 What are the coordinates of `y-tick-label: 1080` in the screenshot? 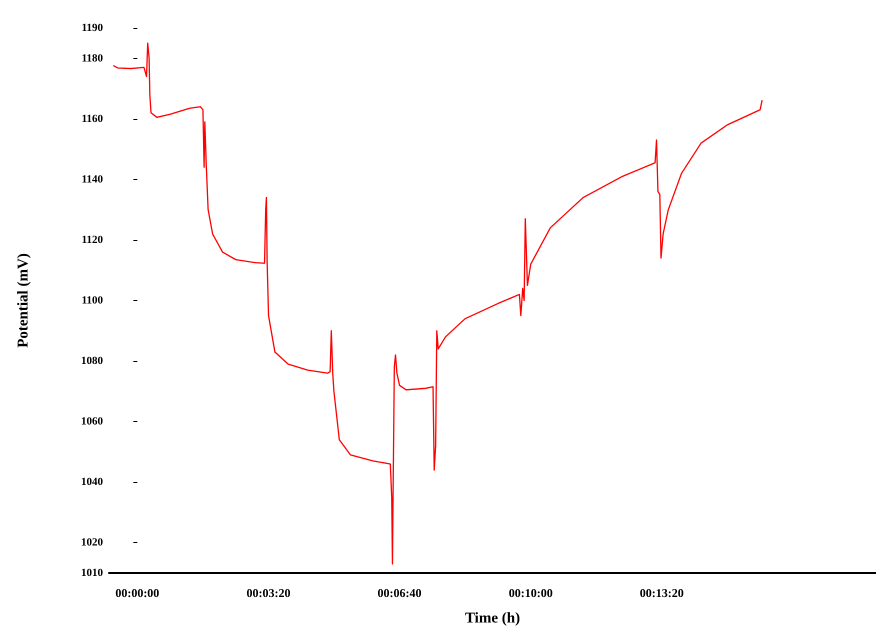 It's located at (92, 361).